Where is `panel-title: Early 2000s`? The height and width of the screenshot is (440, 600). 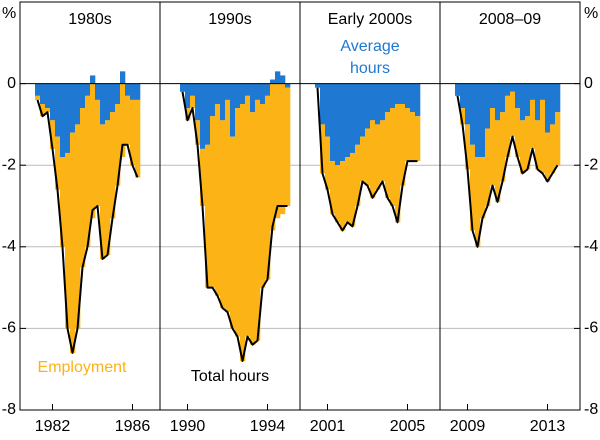
panel-title: Early 2000s is located at coordinates (370, 19).